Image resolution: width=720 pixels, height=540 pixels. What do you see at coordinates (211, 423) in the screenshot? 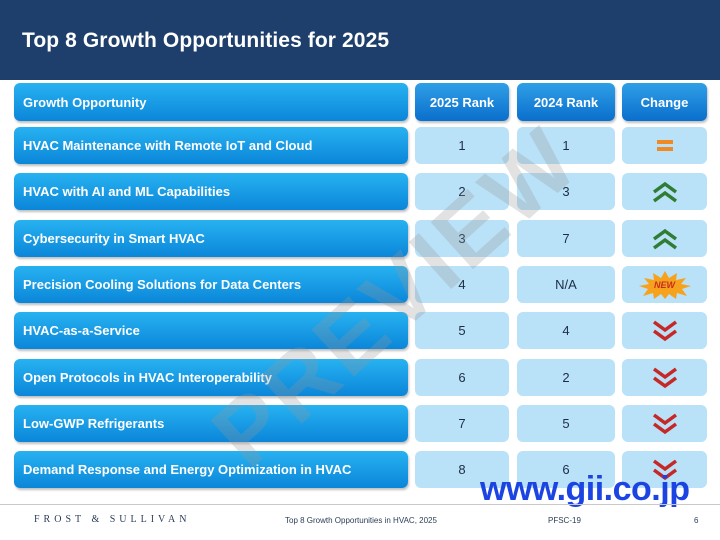
I see `opportunity-name: Low-GWP Refrigerants` at bounding box center [211, 423].